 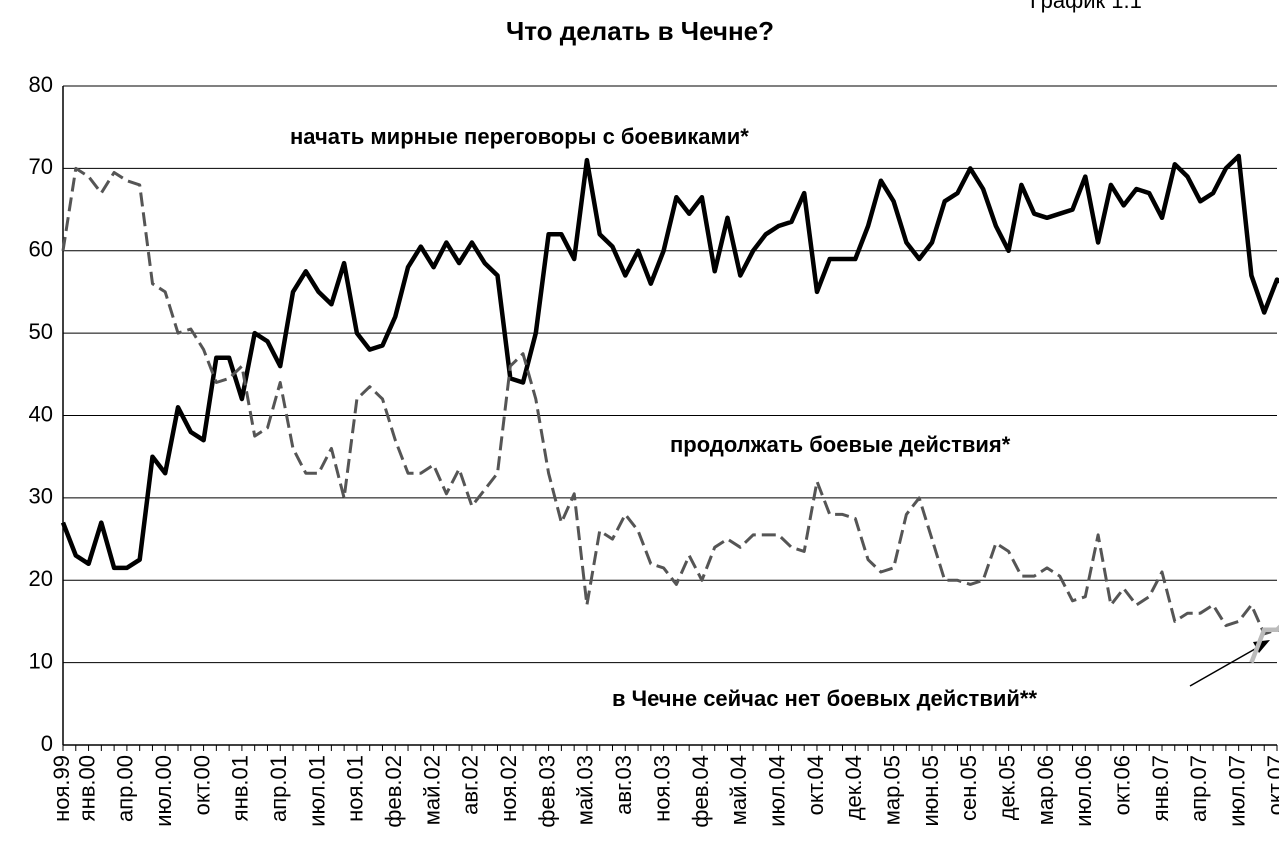 What do you see at coordinates (738, 790) in the screenshot?
I see `x-tick-label: май.04` at bounding box center [738, 790].